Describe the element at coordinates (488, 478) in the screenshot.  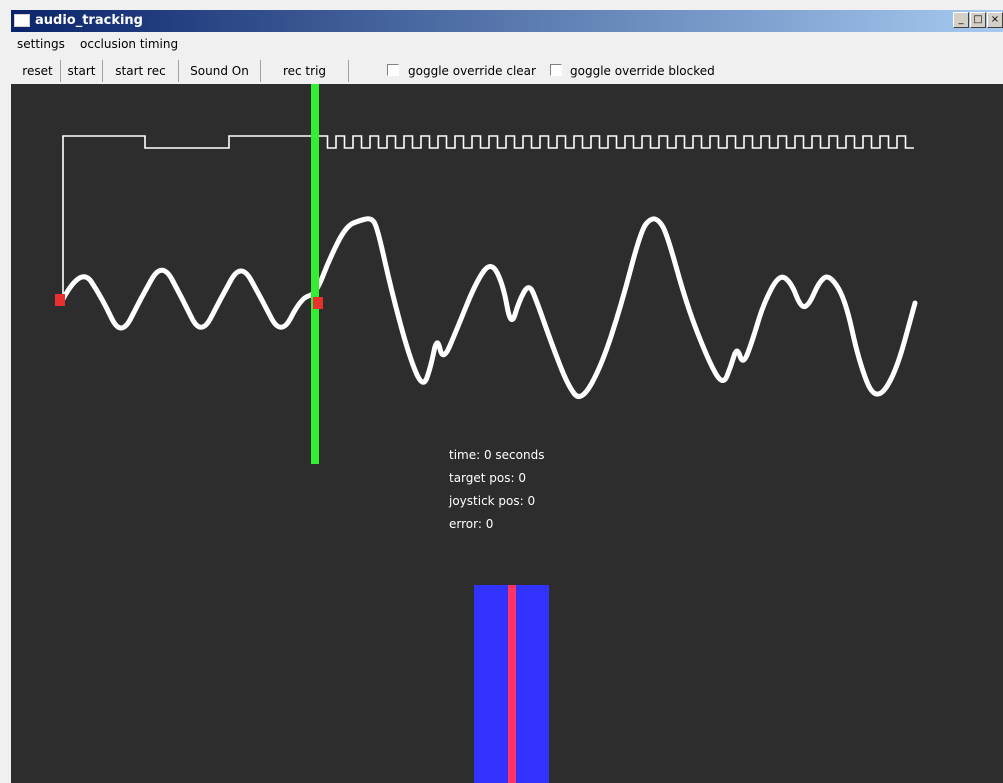
I see `target-pos-readout: target pos: 0` at that location.